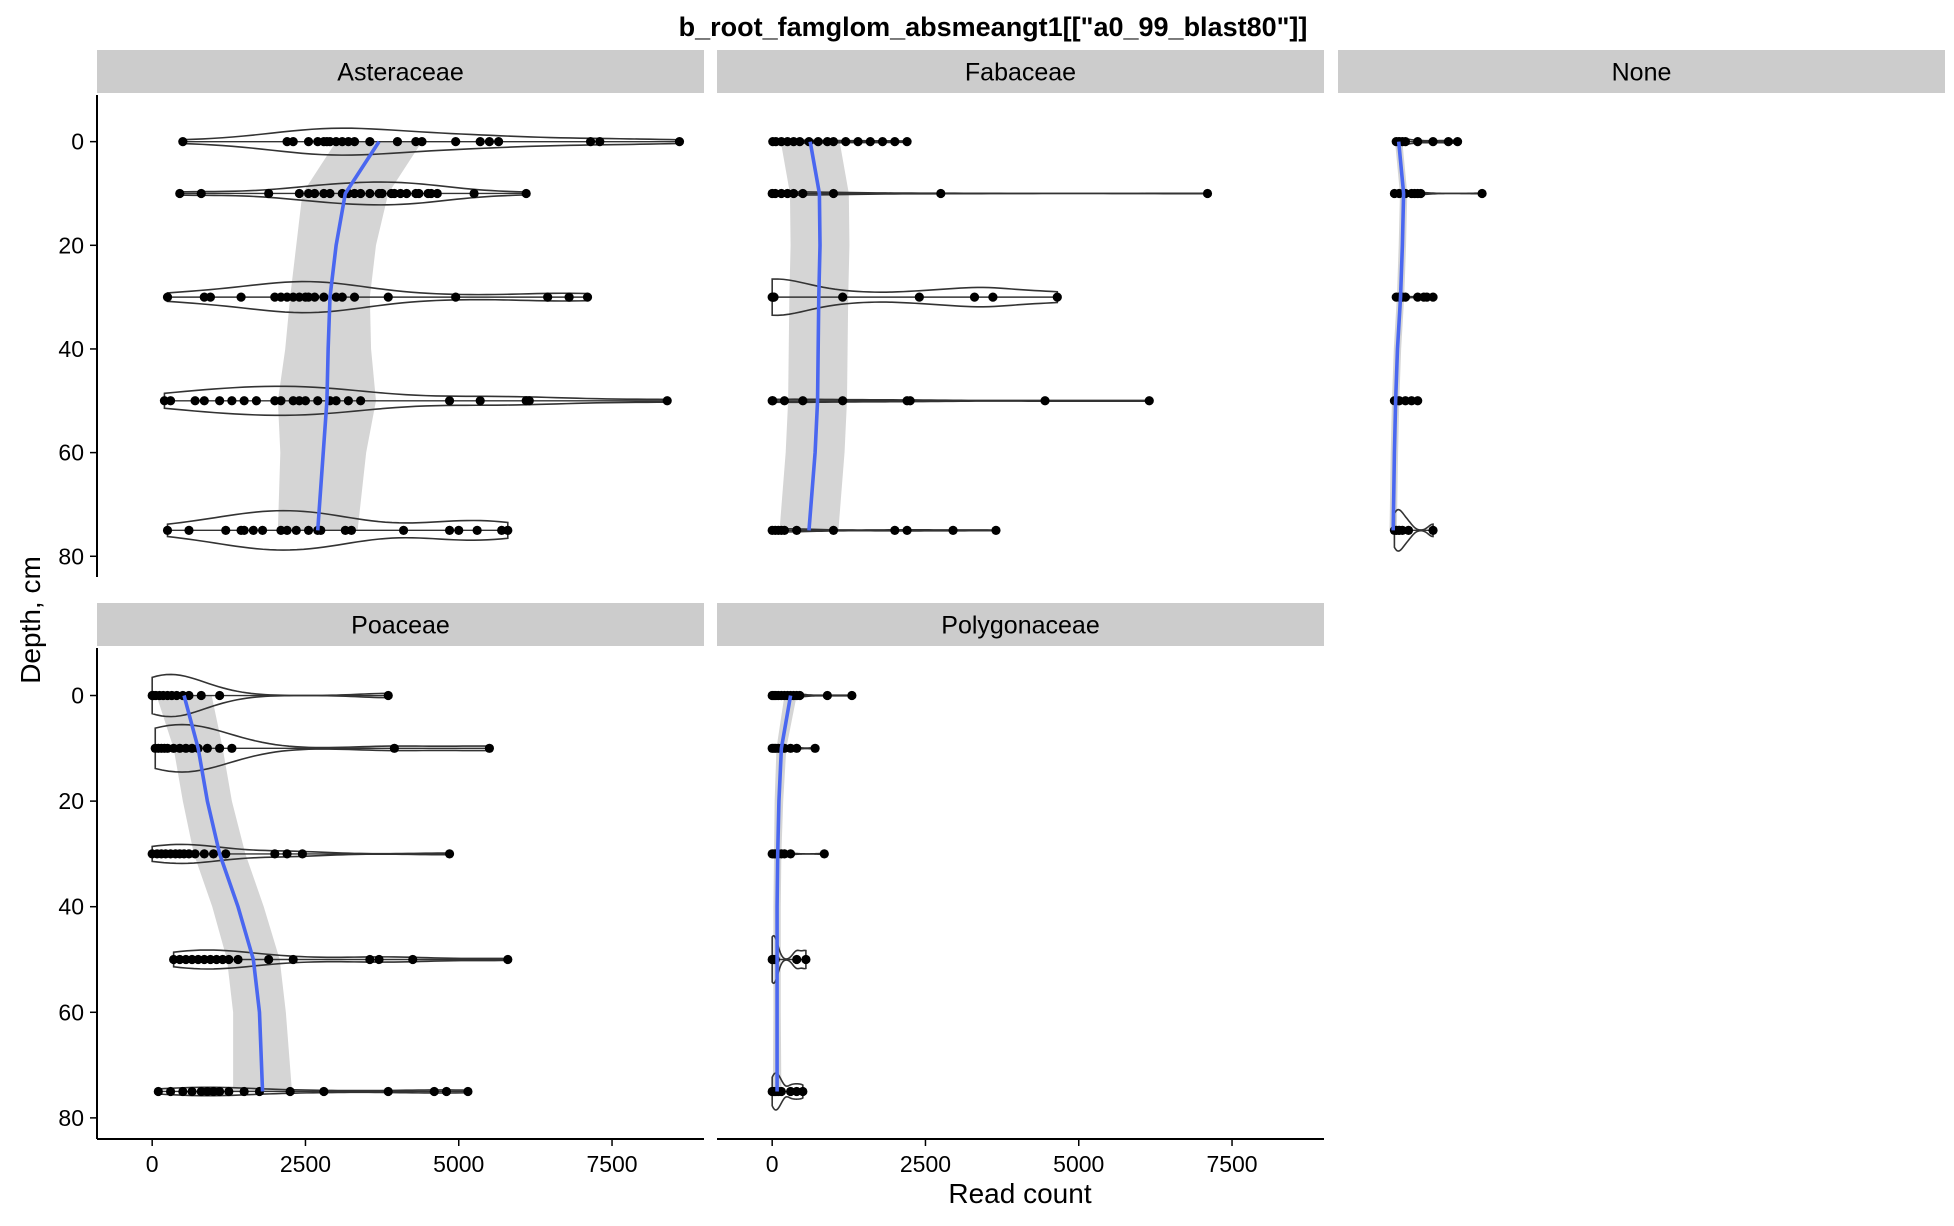 This screenshot has height=1226, width=1954. Describe the element at coordinates (77, 142) in the screenshot. I see `y-tick-label: 0` at that location.